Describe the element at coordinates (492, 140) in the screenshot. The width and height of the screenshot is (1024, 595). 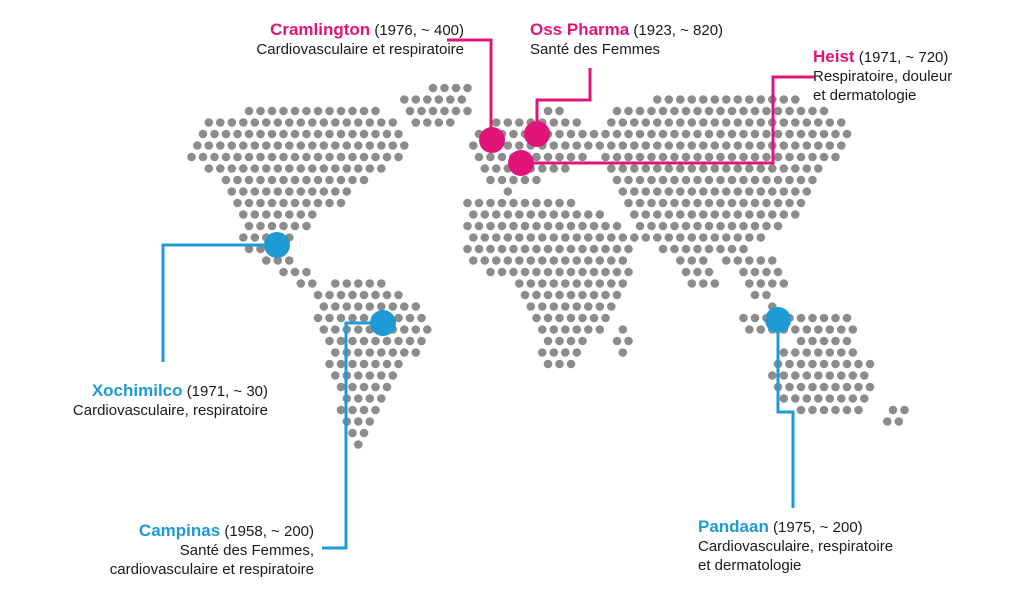
I see `cramlington-marker` at that location.